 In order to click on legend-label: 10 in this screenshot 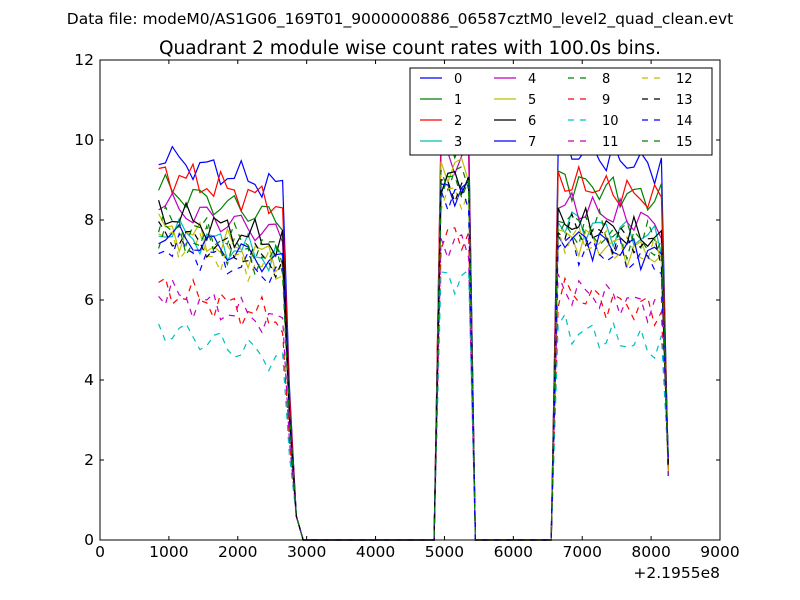, I will do `click(610, 121)`.